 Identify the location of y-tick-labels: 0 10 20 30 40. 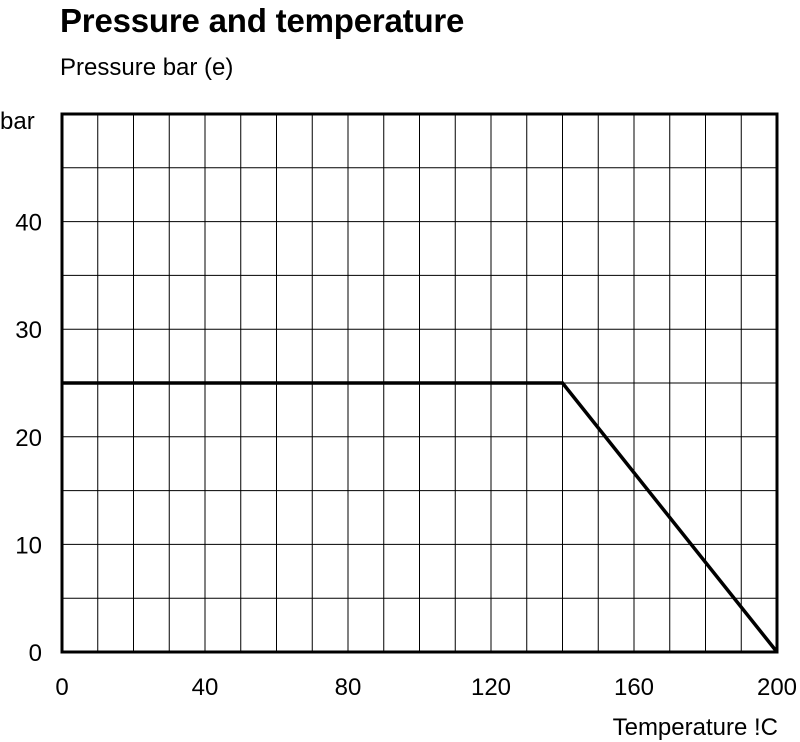
(28, 438).